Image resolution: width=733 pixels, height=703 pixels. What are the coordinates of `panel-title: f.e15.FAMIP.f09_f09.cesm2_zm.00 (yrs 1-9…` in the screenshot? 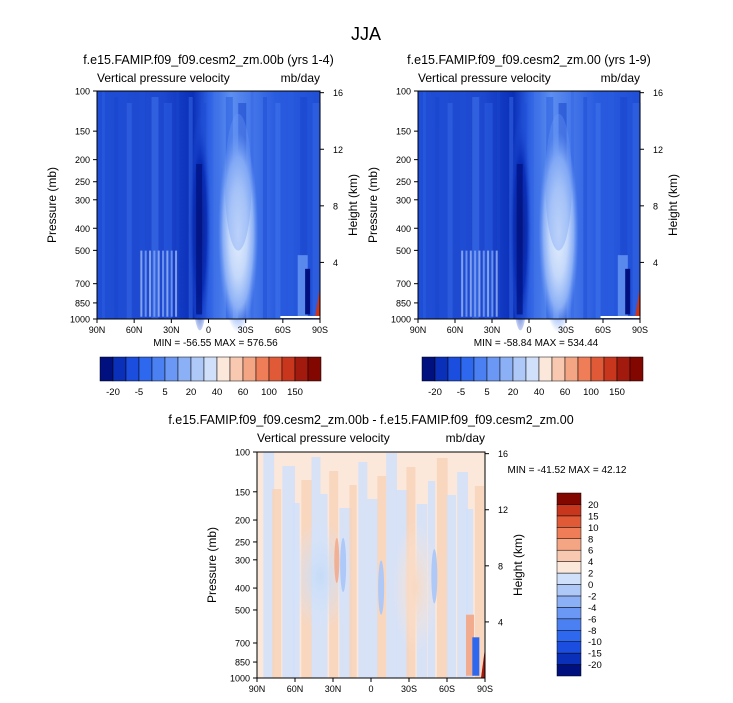 It's located at (529, 60).